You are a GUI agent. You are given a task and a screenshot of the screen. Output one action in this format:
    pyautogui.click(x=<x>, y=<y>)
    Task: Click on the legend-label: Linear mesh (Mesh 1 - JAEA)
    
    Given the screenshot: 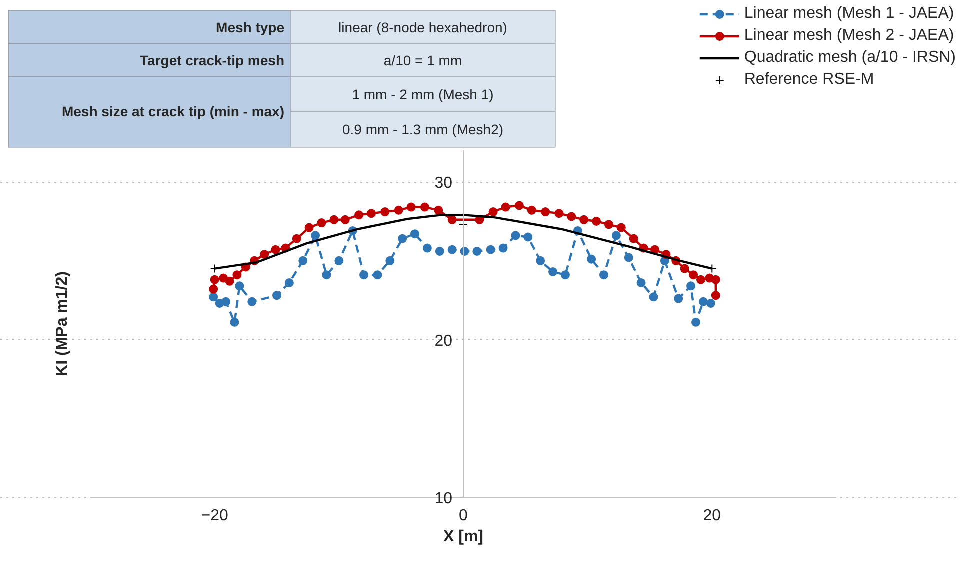 What is the action you would take?
    pyautogui.click(x=849, y=14)
    